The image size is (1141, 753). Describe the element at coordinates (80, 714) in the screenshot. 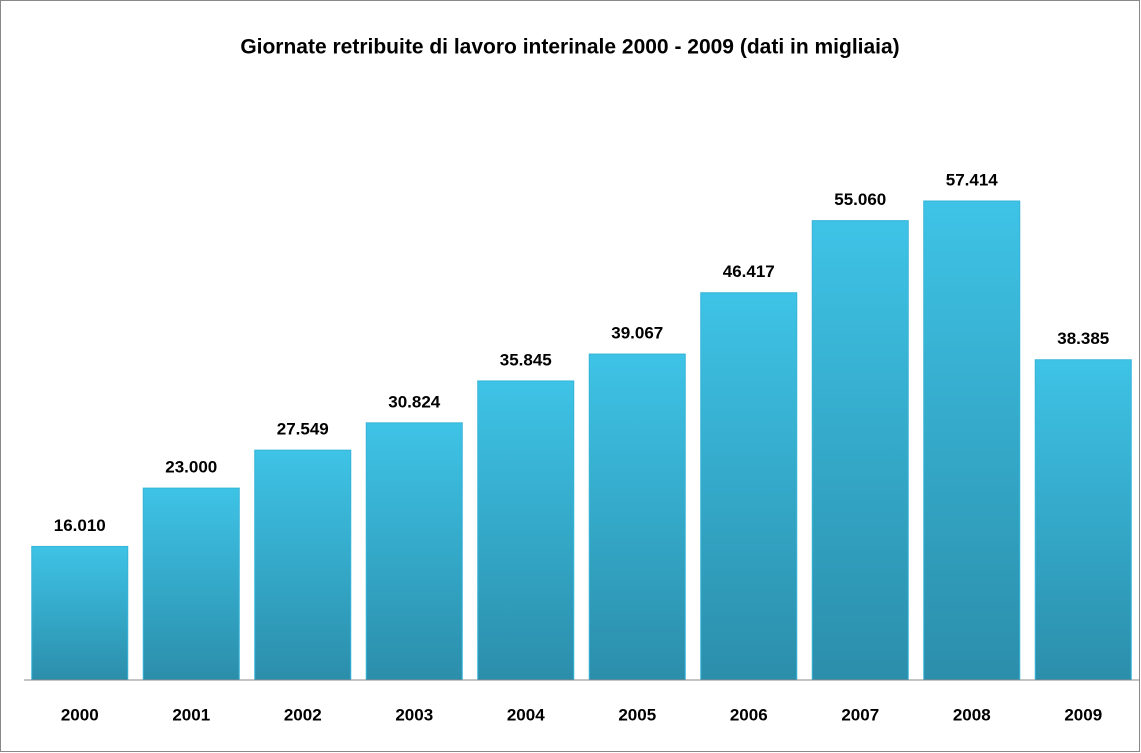

I see `x-tick-label: 2000` at that location.